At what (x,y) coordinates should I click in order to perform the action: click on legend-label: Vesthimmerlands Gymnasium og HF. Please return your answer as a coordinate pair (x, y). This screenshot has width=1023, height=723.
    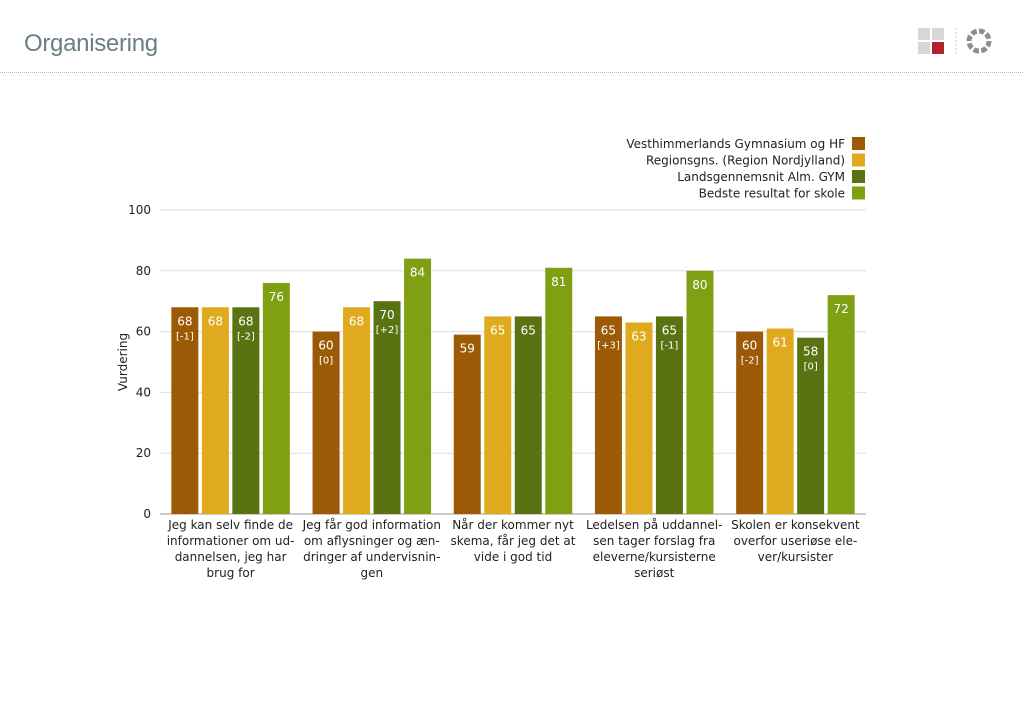
    Looking at the image, I should click on (735, 144).